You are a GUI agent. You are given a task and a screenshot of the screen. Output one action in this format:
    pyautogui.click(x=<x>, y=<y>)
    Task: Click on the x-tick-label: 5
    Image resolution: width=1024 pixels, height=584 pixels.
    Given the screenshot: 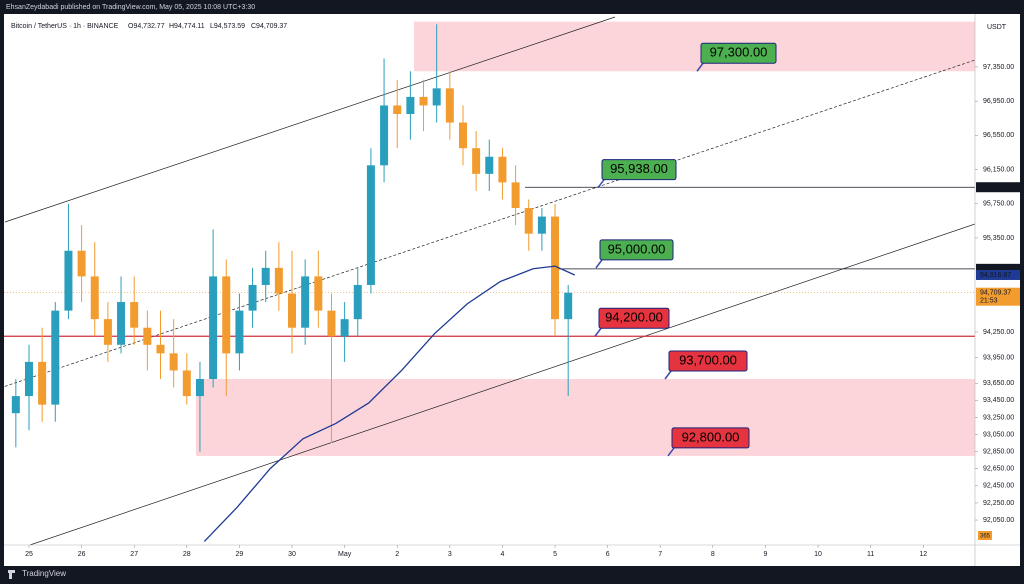 What is the action you would take?
    pyautogui.click(x=555, y=554)
    